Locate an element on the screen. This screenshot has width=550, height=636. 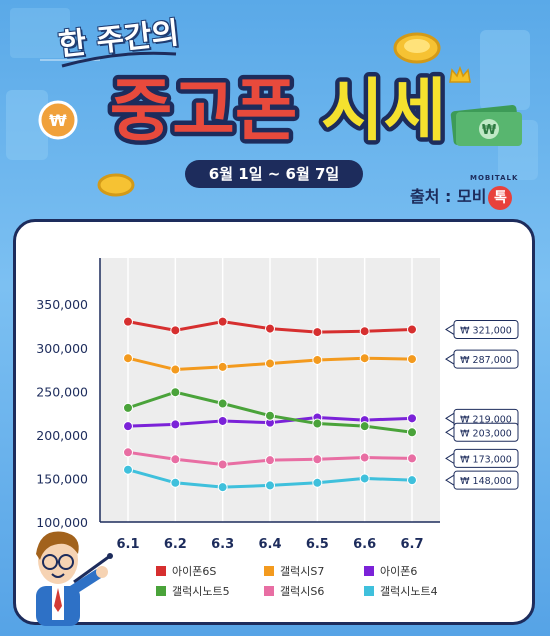
x-tick-label: 6.2 is located at coordinates (175, 544).